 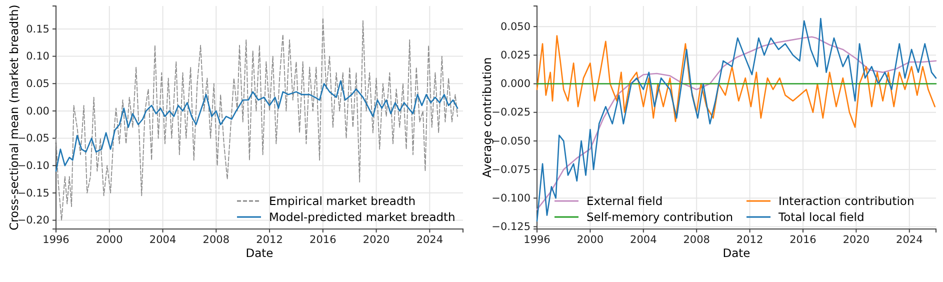 What do you see at coordinates (511, 141) in the screenshot?
I see `y-tick-label: −0.050` at bounding box center [511, 141].